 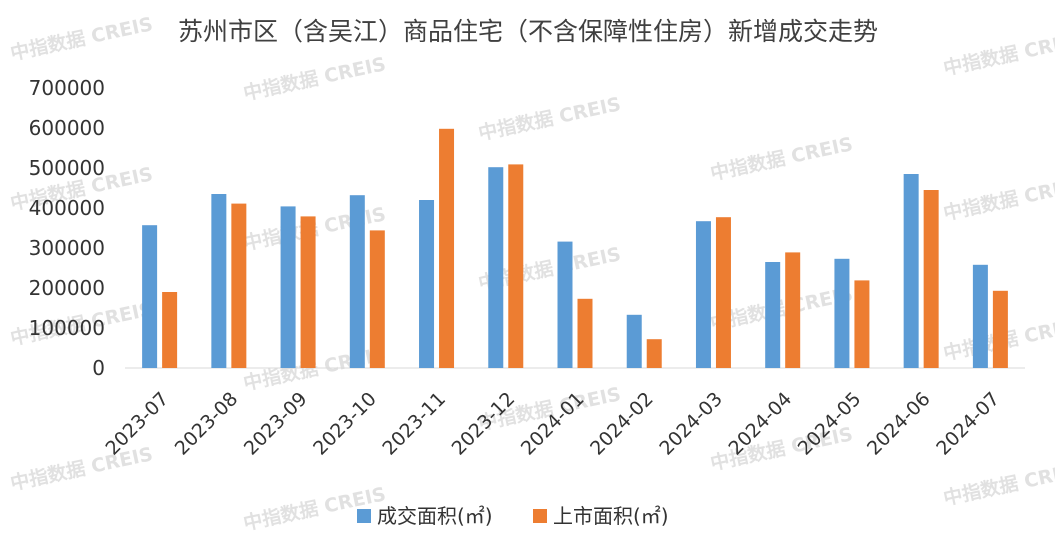 I want to click on chart-title: 苏州市区（含吴江）商品住宅（不含保障性住房）新增成交走势, so click(x=528, y=31).